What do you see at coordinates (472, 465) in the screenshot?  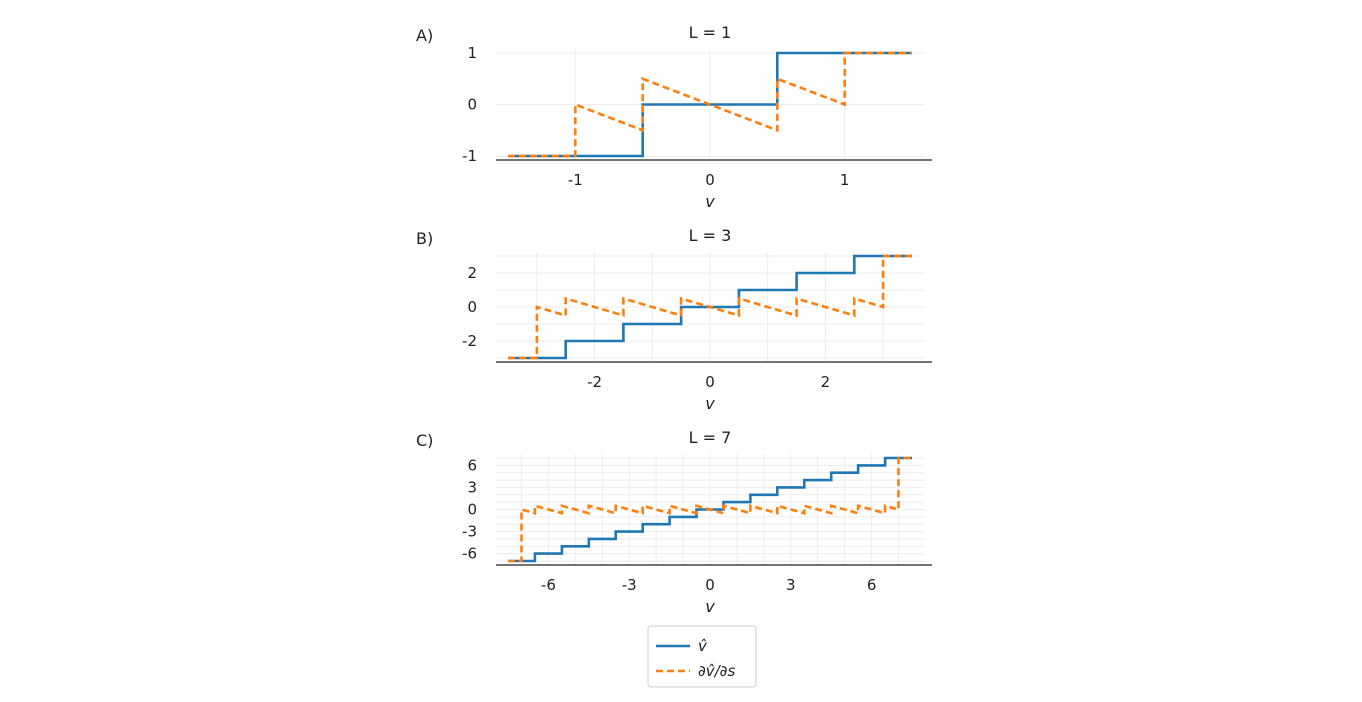 I see `y-tick-label: 6` at bounding box center [472, 465].